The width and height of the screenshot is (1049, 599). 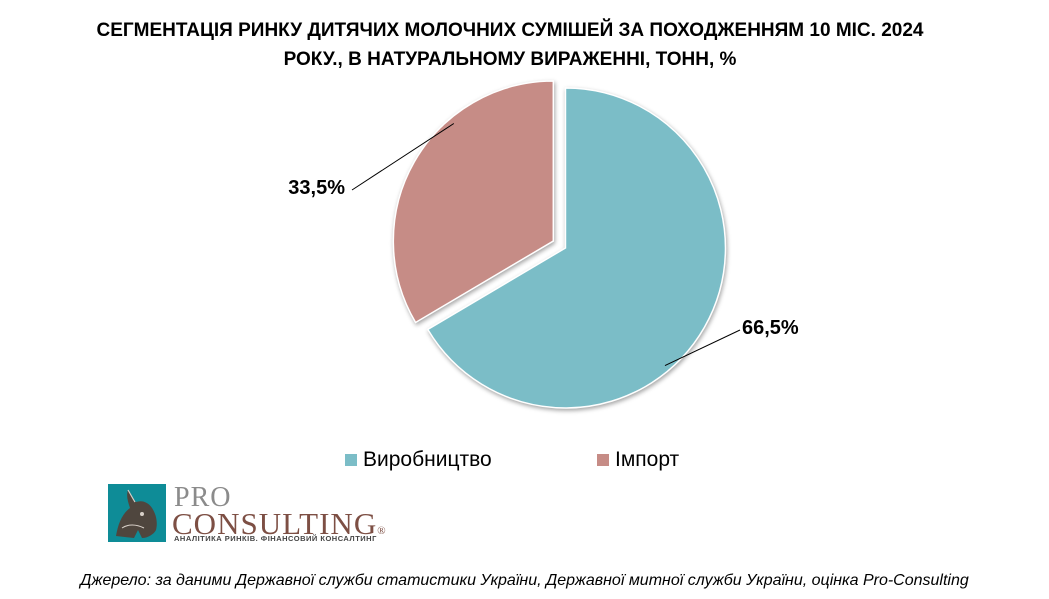 I want to click on legend-item-vyrobnytstvo: Виробництво, so click(x=418, y=460).